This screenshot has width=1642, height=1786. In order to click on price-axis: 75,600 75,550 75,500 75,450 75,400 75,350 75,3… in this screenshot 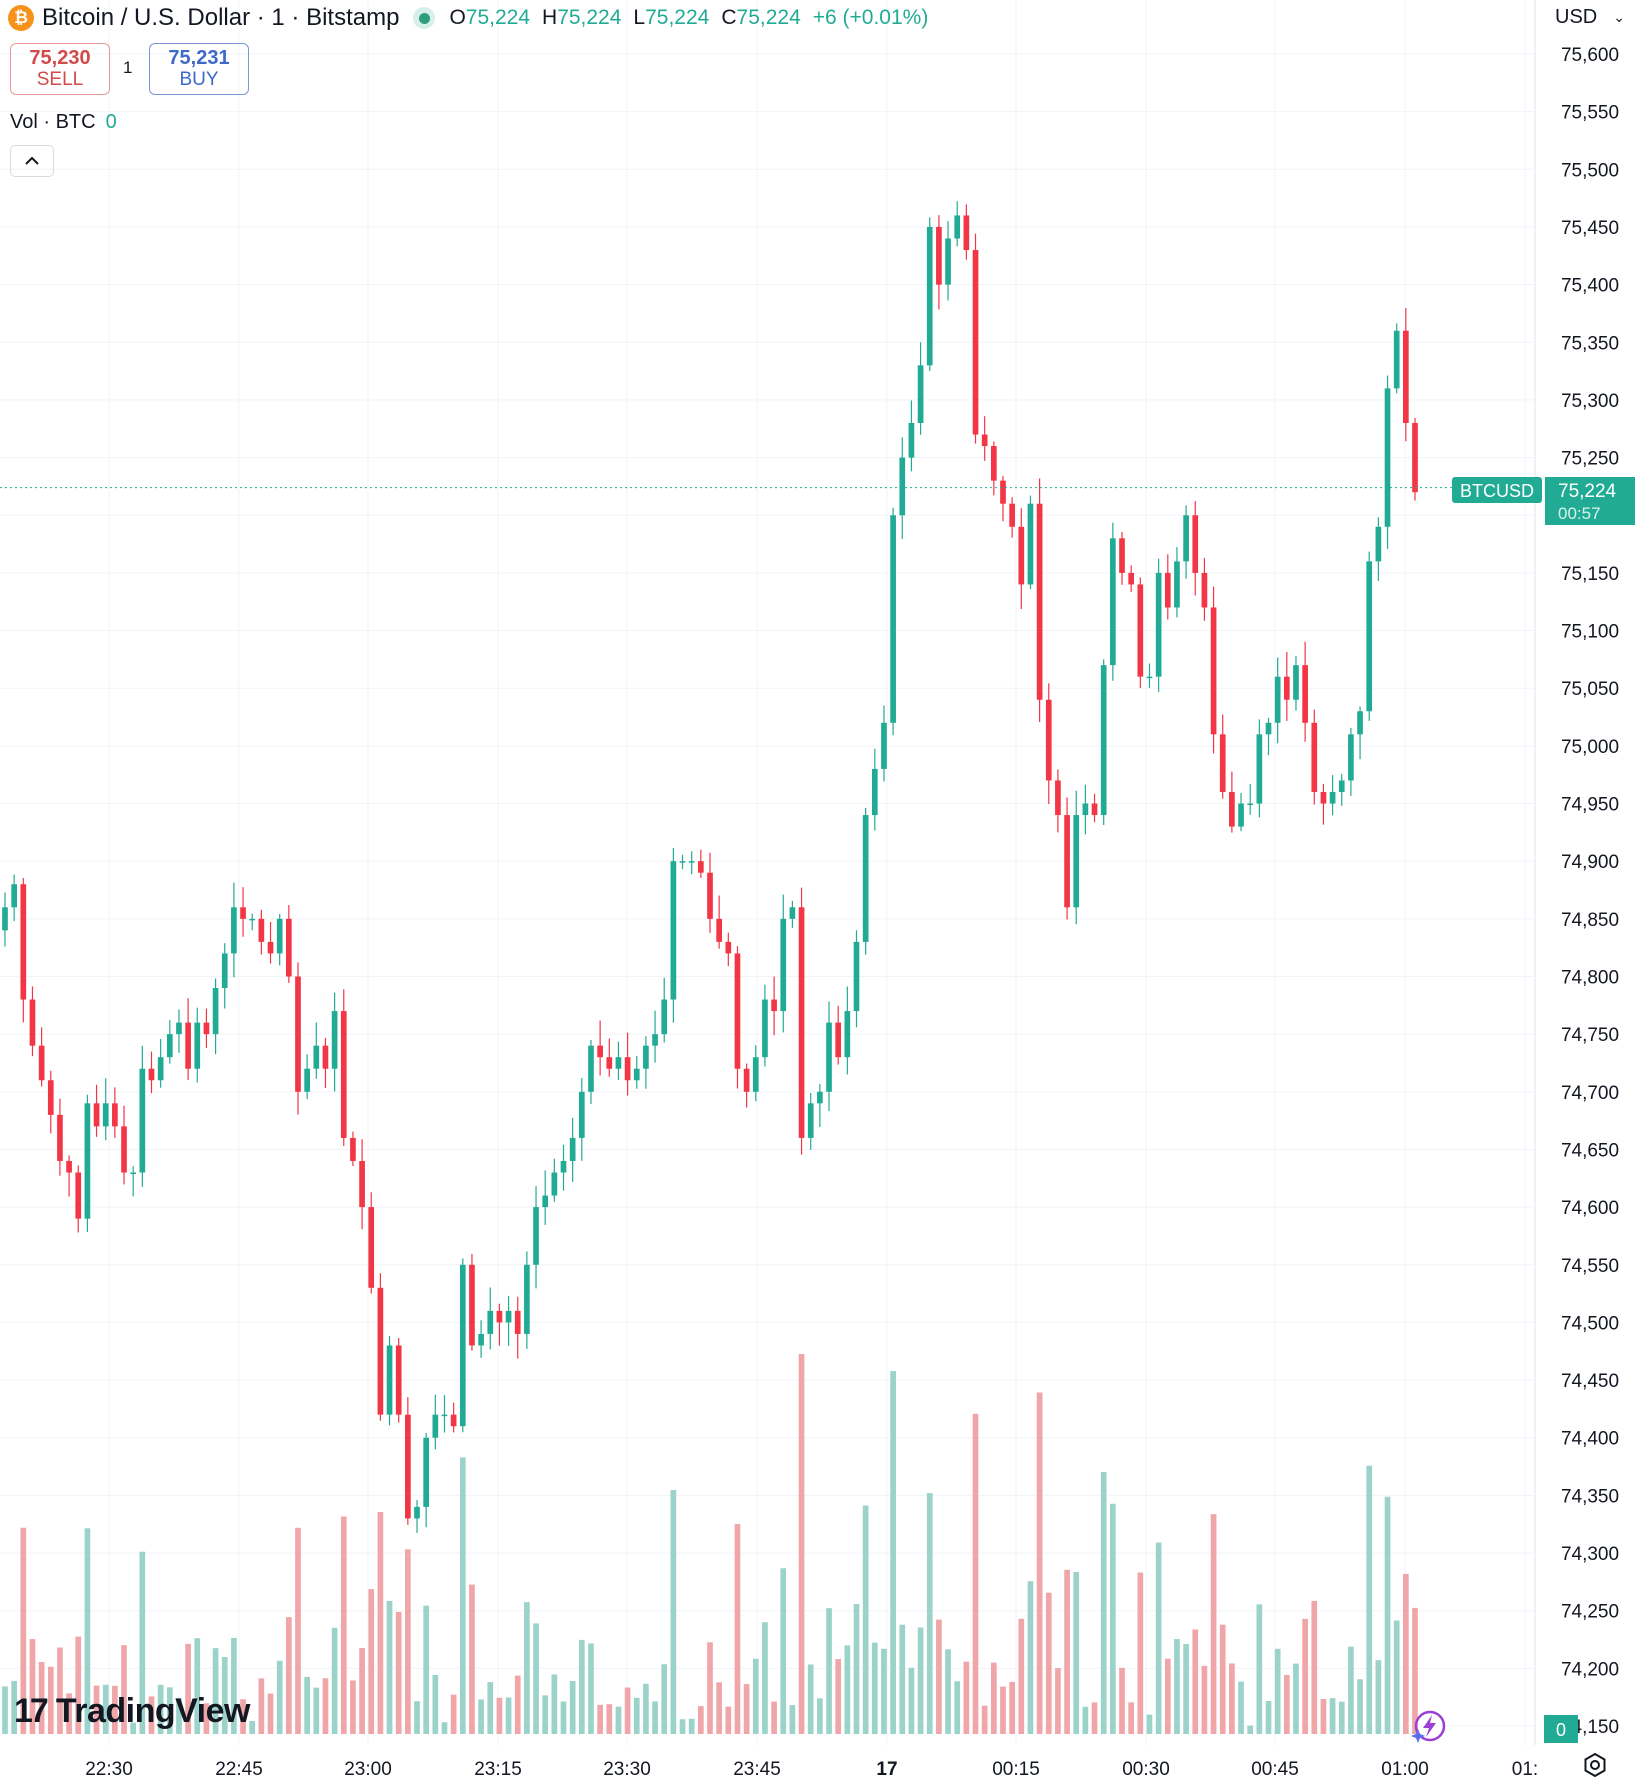, I will do `click(1590, 891)`.